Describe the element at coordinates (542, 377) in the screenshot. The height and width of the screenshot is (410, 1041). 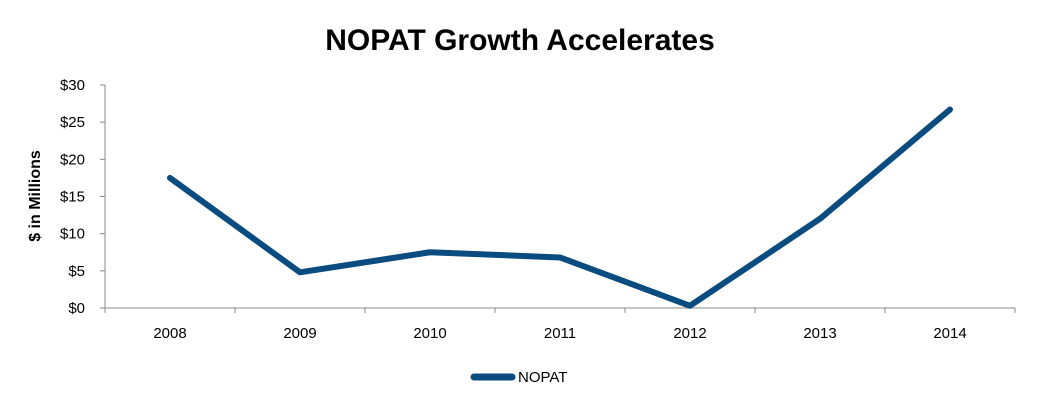
I see `legend-label-nopat: NOPAT` at that location.